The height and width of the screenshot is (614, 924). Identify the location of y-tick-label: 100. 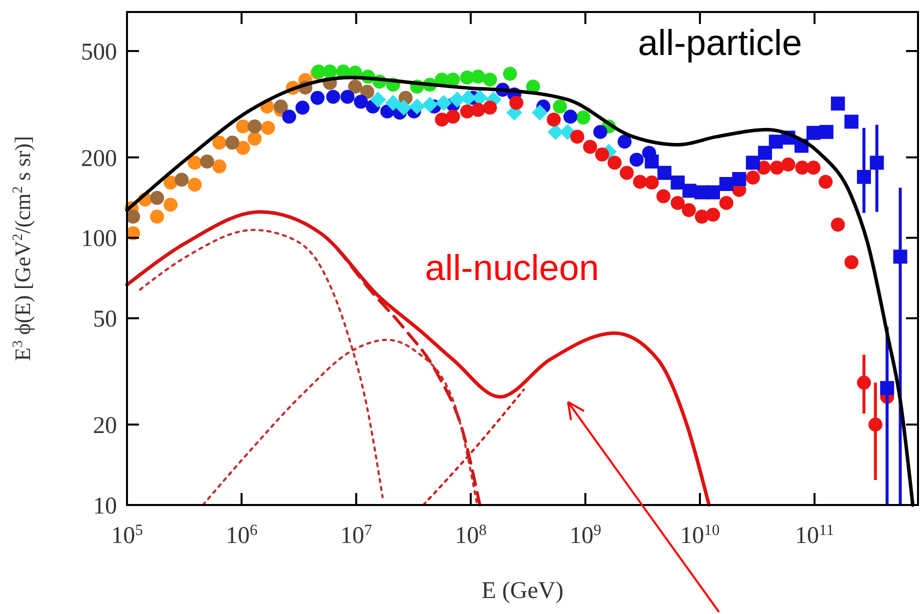
(99, 239).